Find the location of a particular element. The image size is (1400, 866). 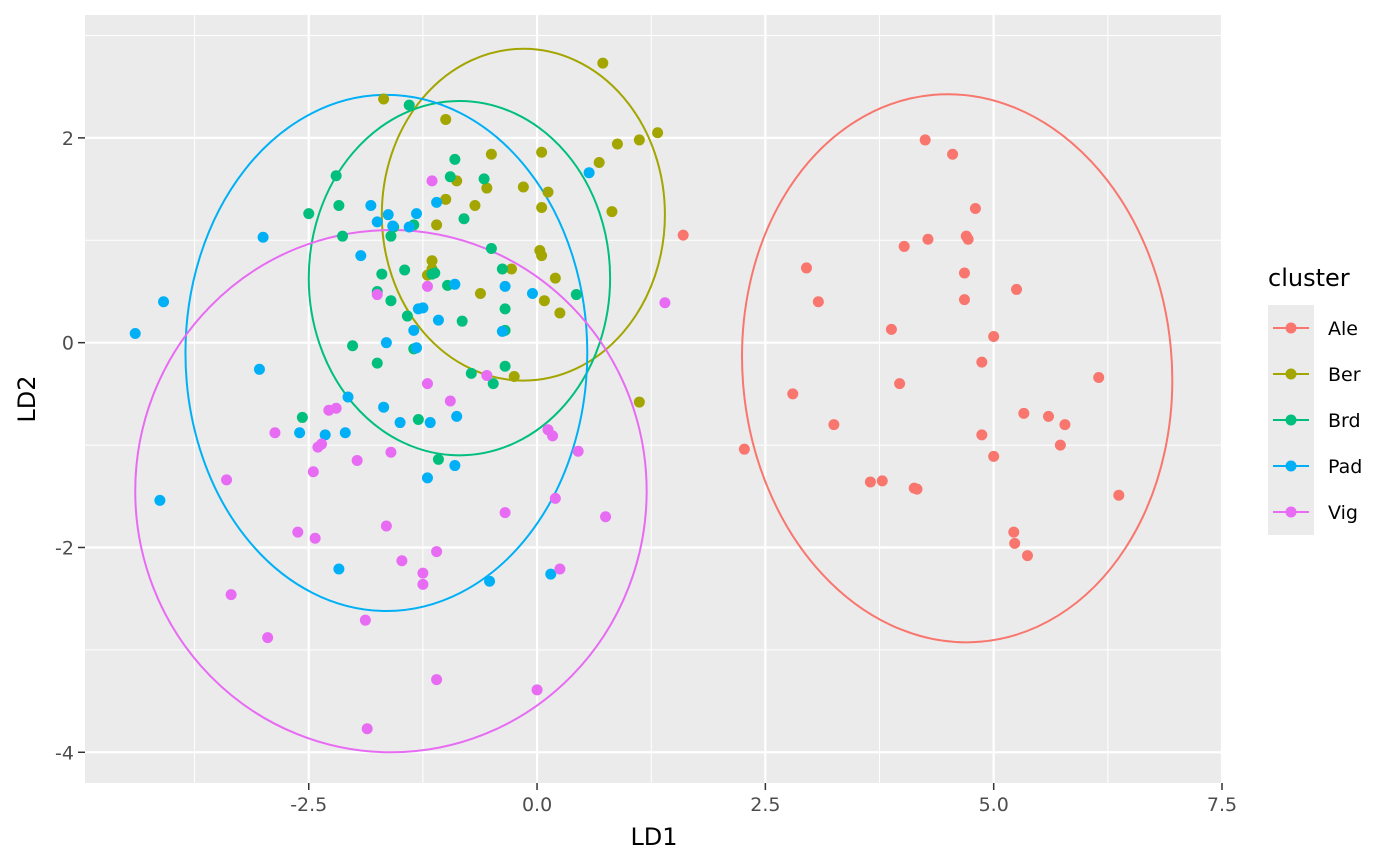

y-axis-title: LD2 is located at coordinates (27, 398).